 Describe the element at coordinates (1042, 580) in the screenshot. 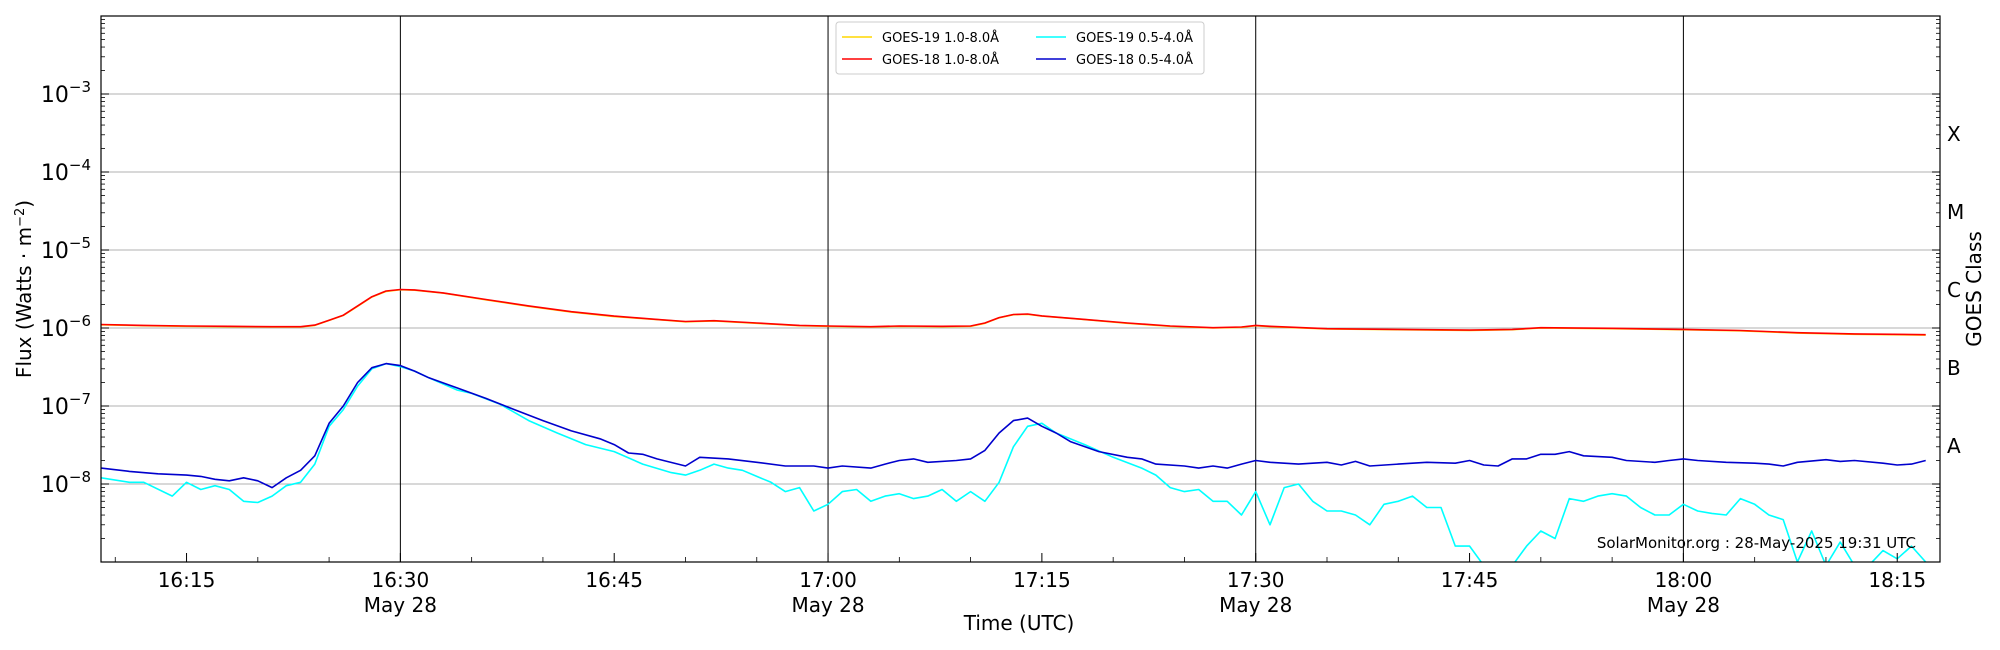

I see `x-tick-label: 17:15` at that location.